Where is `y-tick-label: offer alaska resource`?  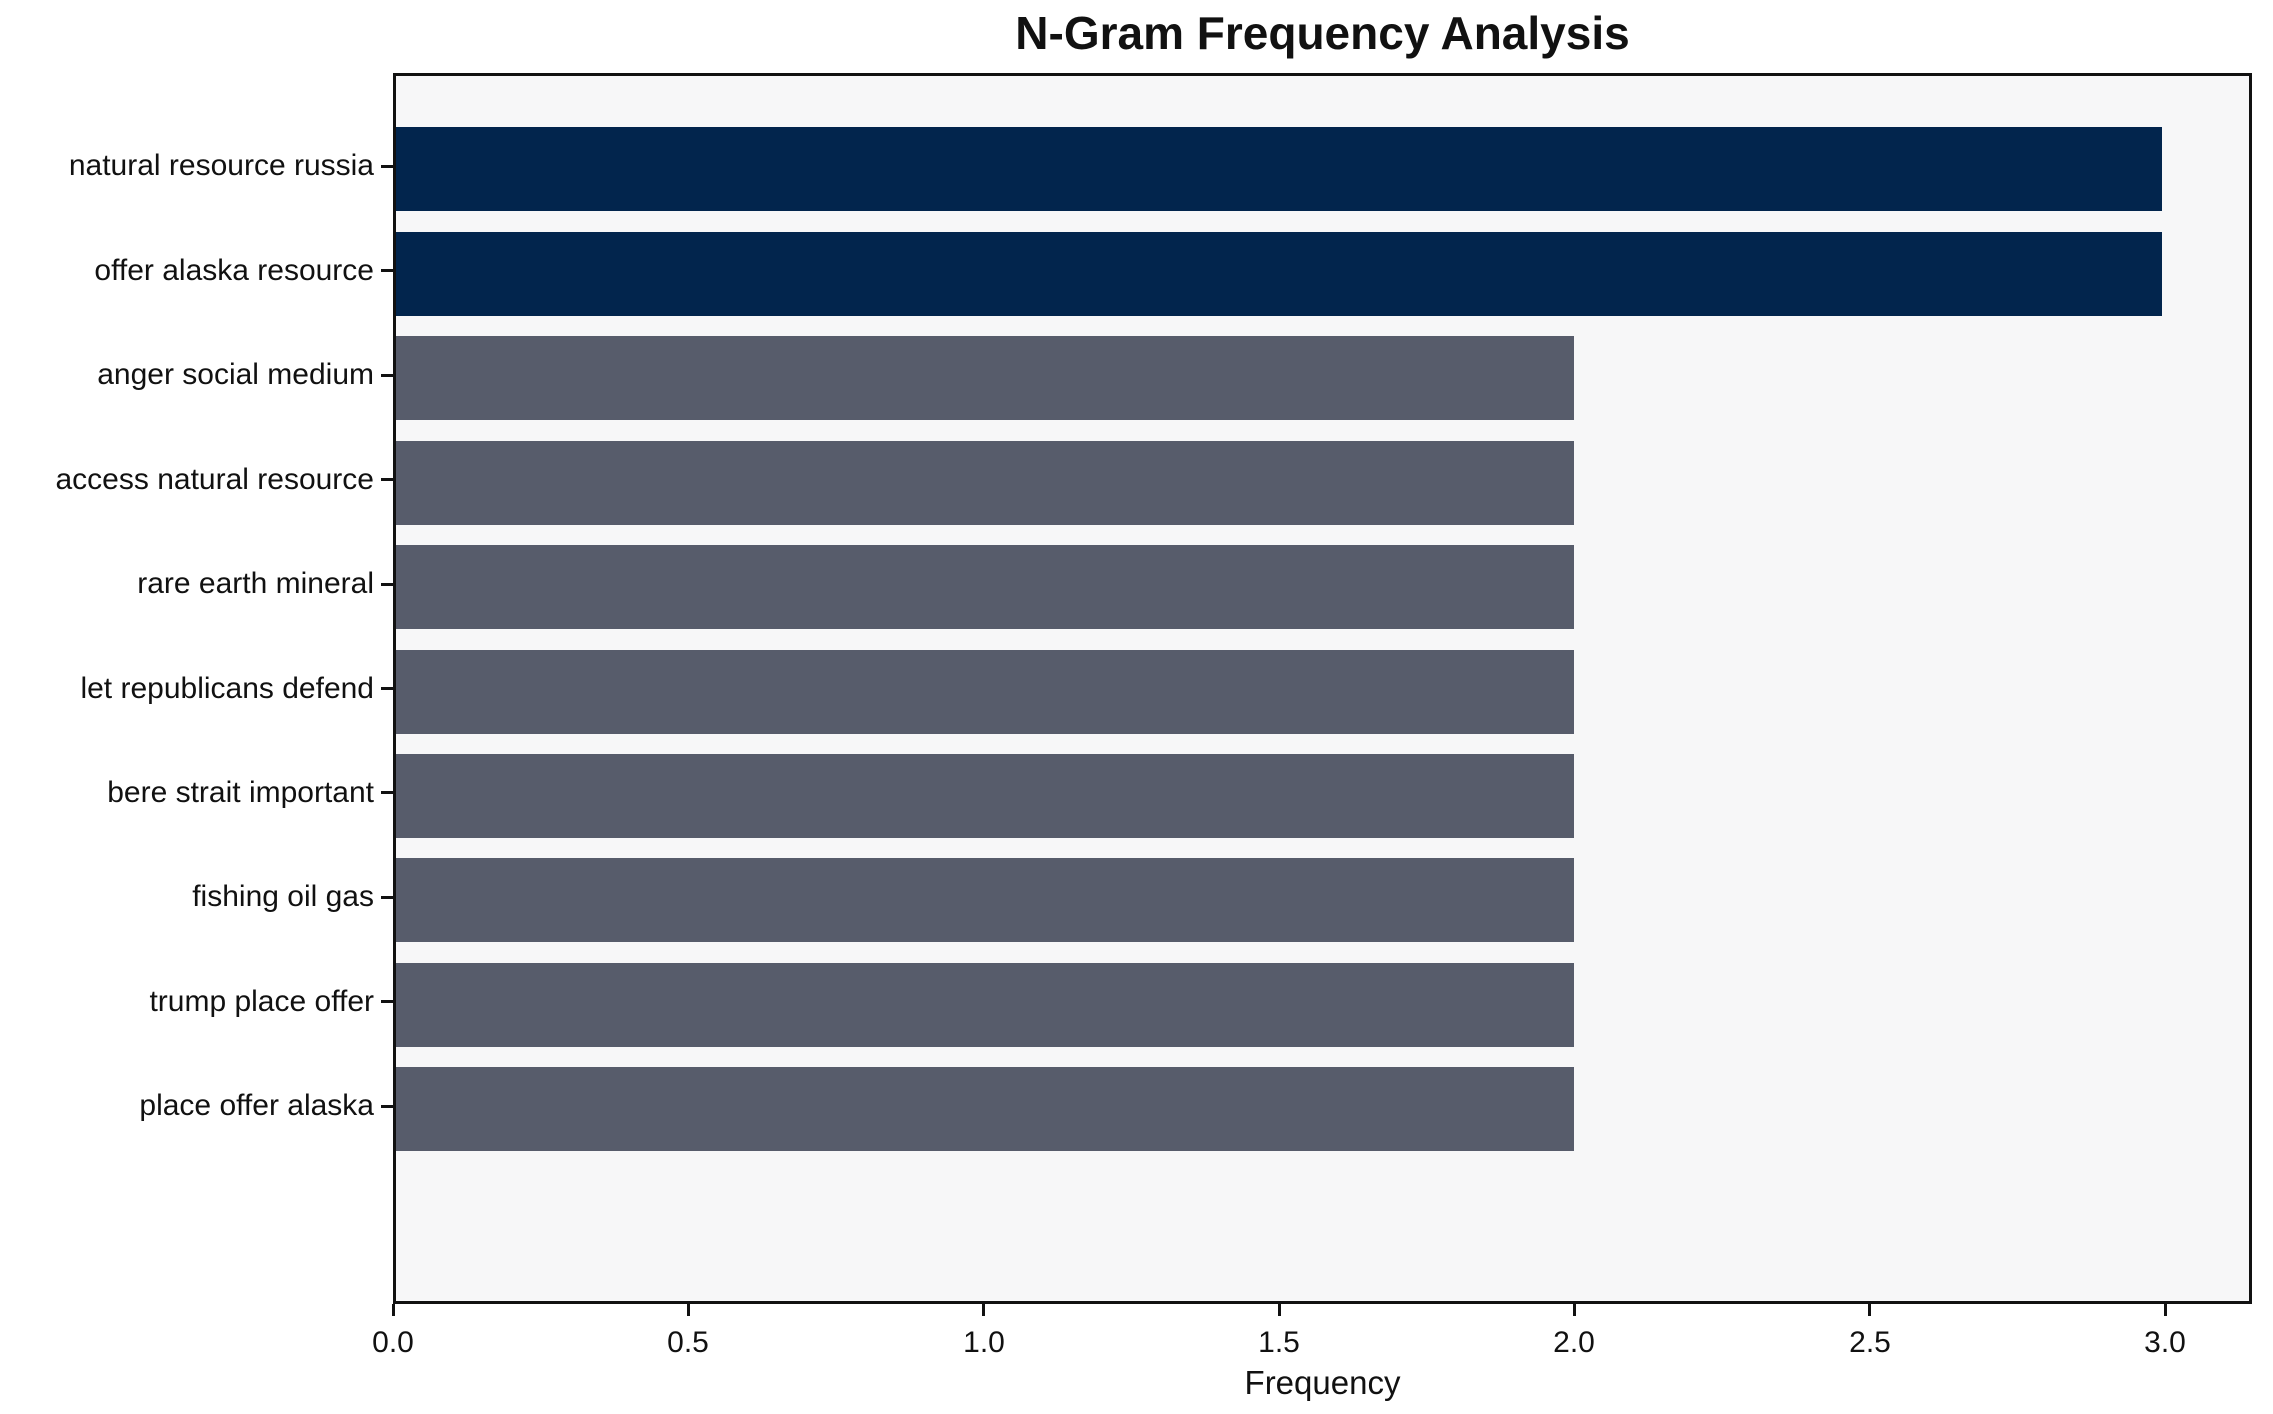 y-tick-label: offer alaska resource is located at coordinates (234, 270).